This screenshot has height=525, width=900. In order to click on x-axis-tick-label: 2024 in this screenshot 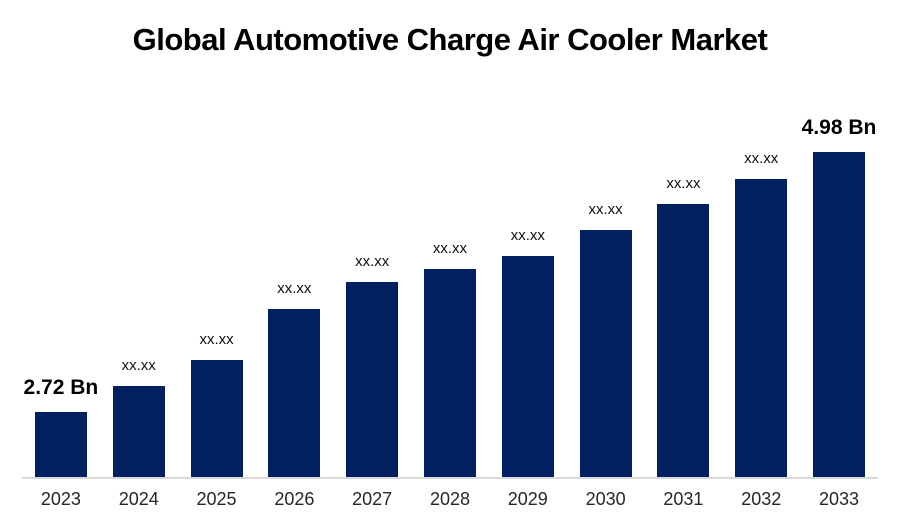, I will do `click(138, 499)`.